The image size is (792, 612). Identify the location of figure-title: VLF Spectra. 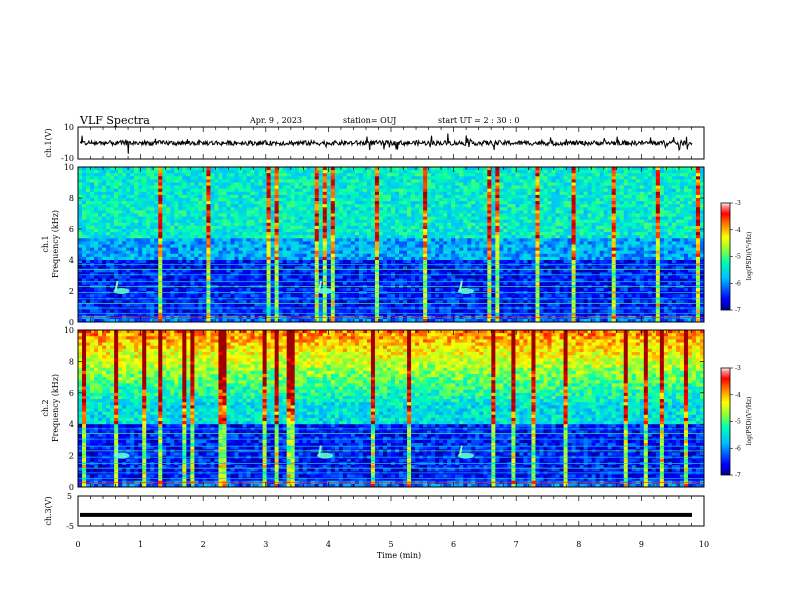
(114, 120).